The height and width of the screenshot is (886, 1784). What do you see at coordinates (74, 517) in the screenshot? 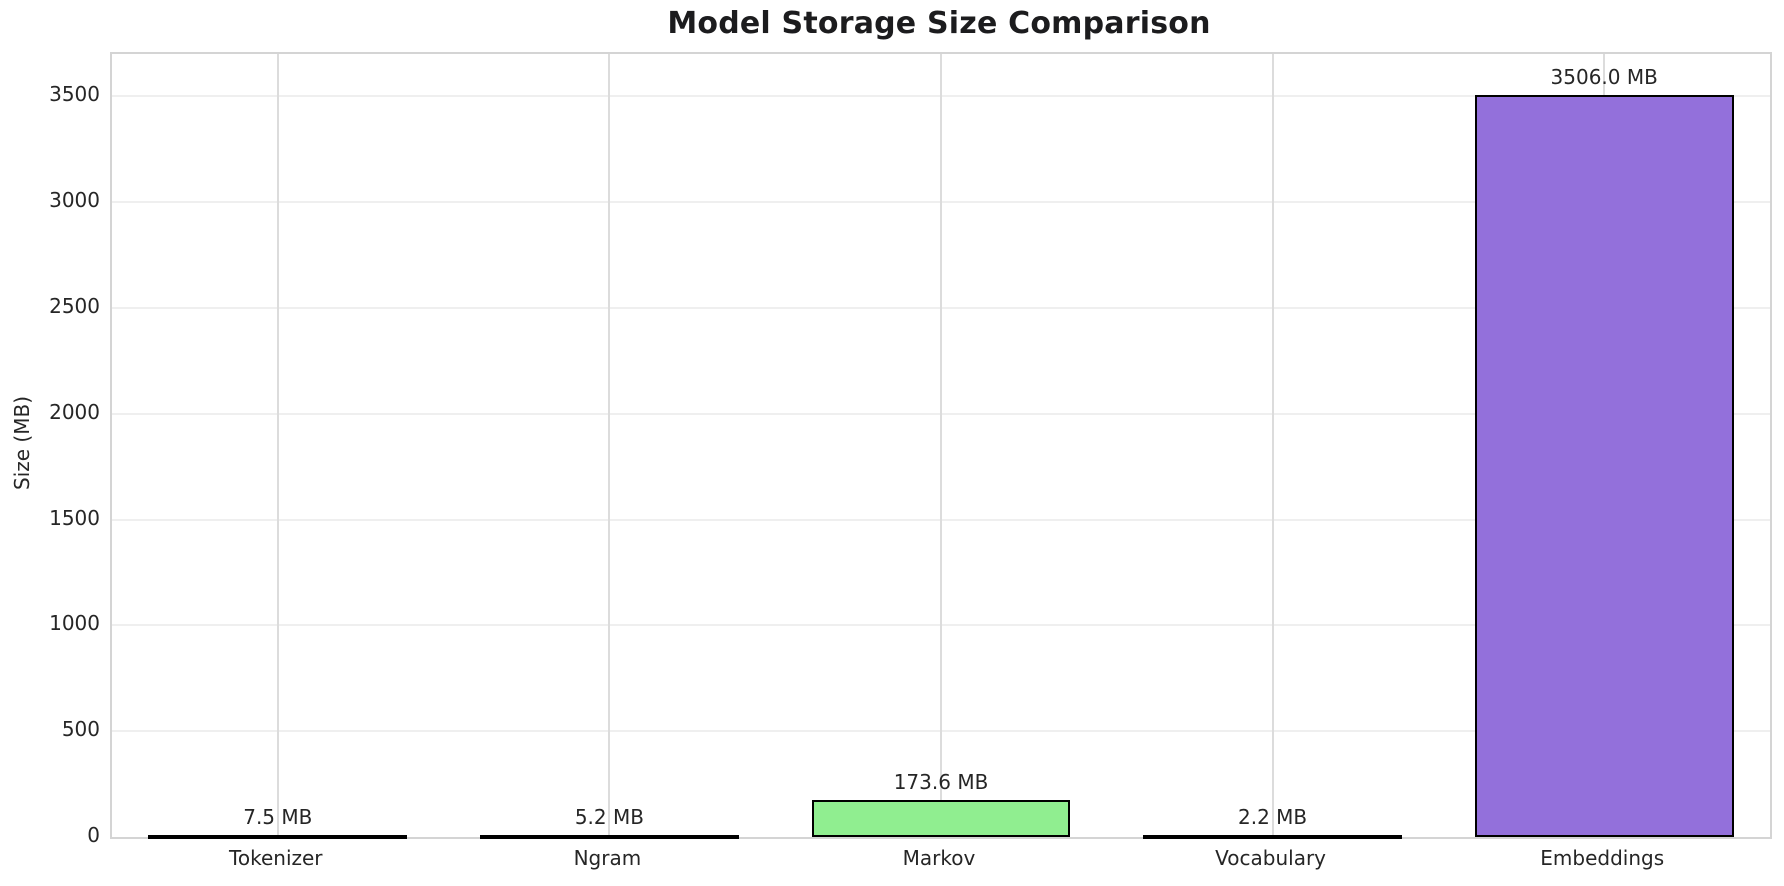
I see `y-tick-label: 1500` at bounding box center [74, 517].